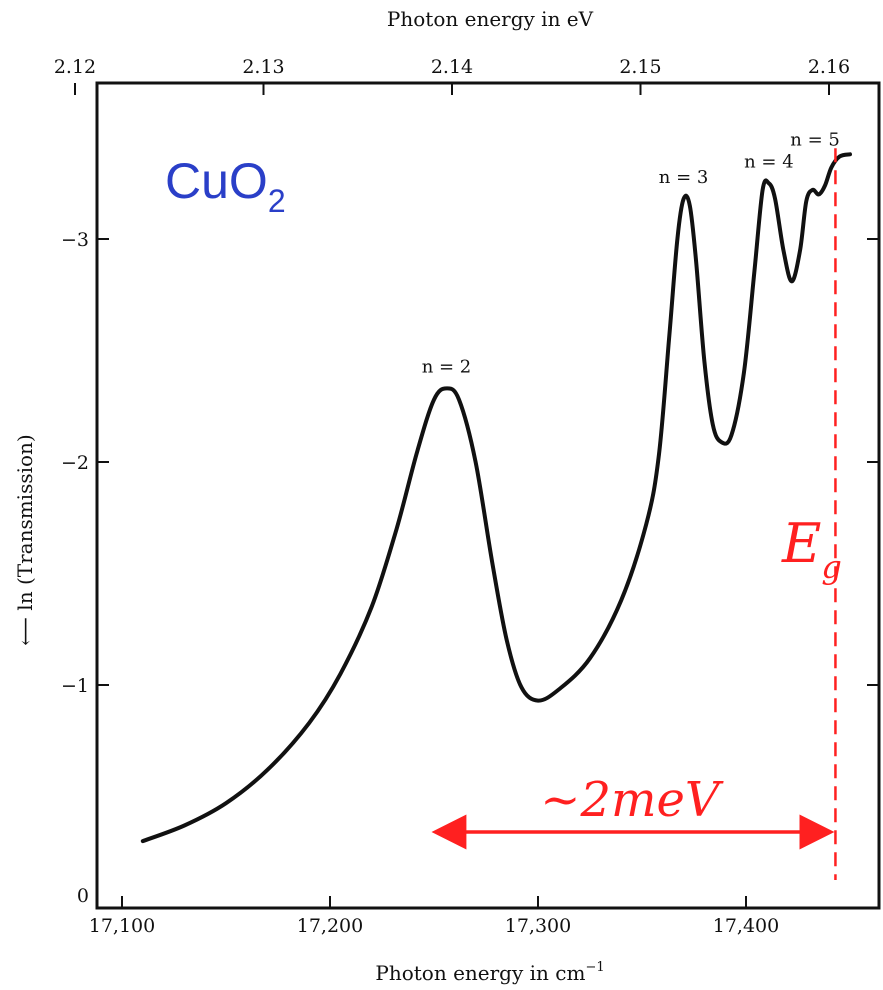 Image resolution: width=883 pixels, height=990 pixels. I want to click on x2-tick-label: 2.15, so click(640, 67).